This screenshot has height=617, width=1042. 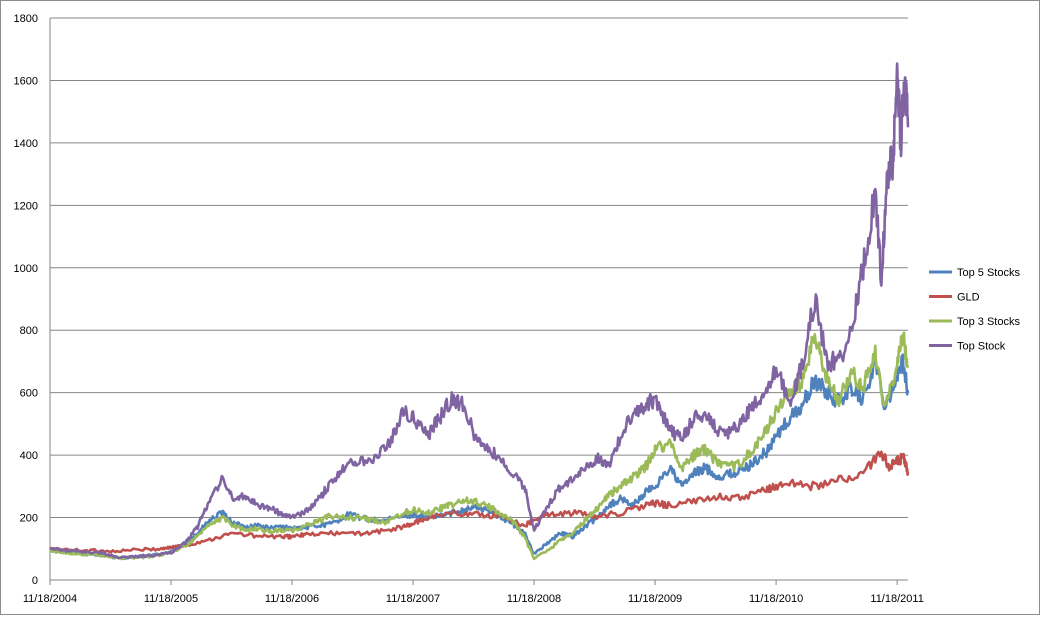 I want to click on y-tick-label: 0, so click(x=35, y=581).